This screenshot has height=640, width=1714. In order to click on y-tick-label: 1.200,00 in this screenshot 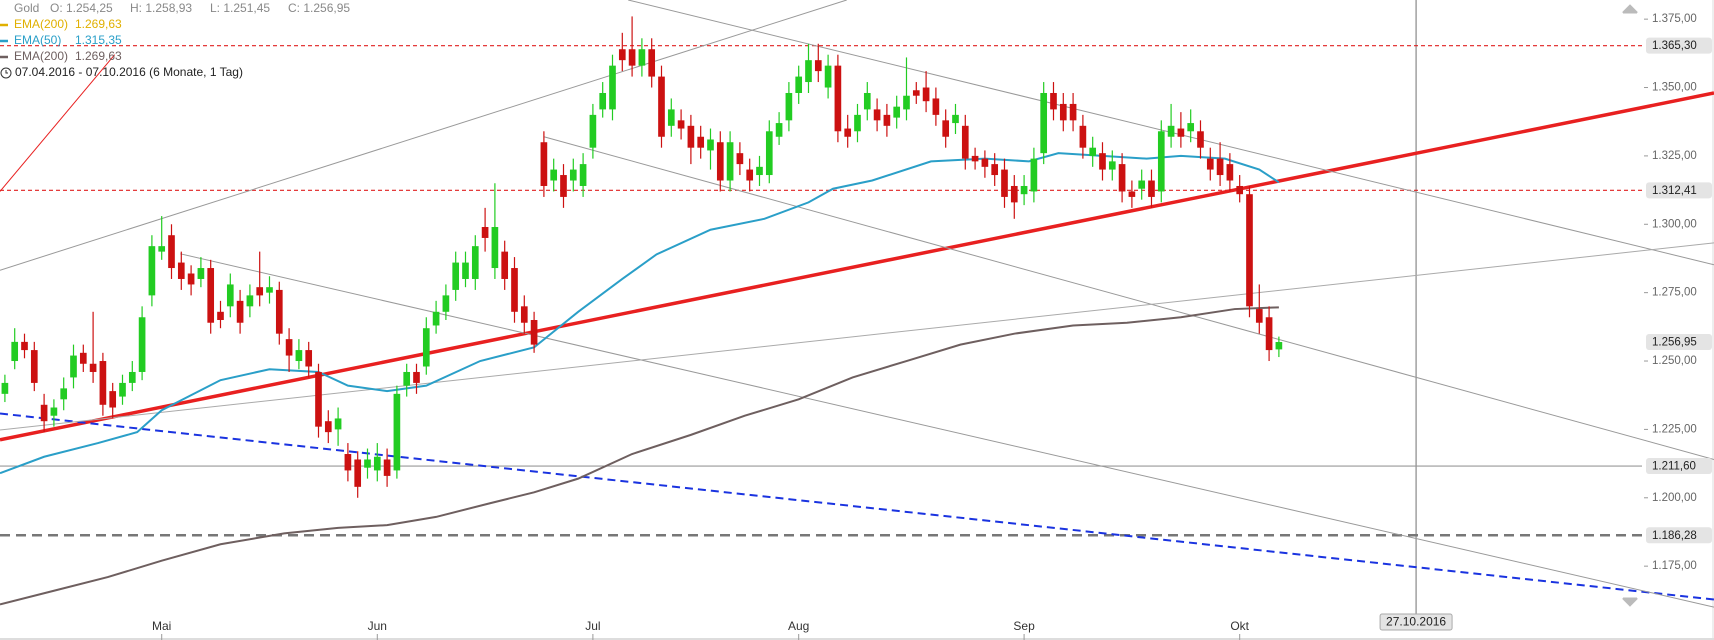, I will do `click(1674, 498)`.